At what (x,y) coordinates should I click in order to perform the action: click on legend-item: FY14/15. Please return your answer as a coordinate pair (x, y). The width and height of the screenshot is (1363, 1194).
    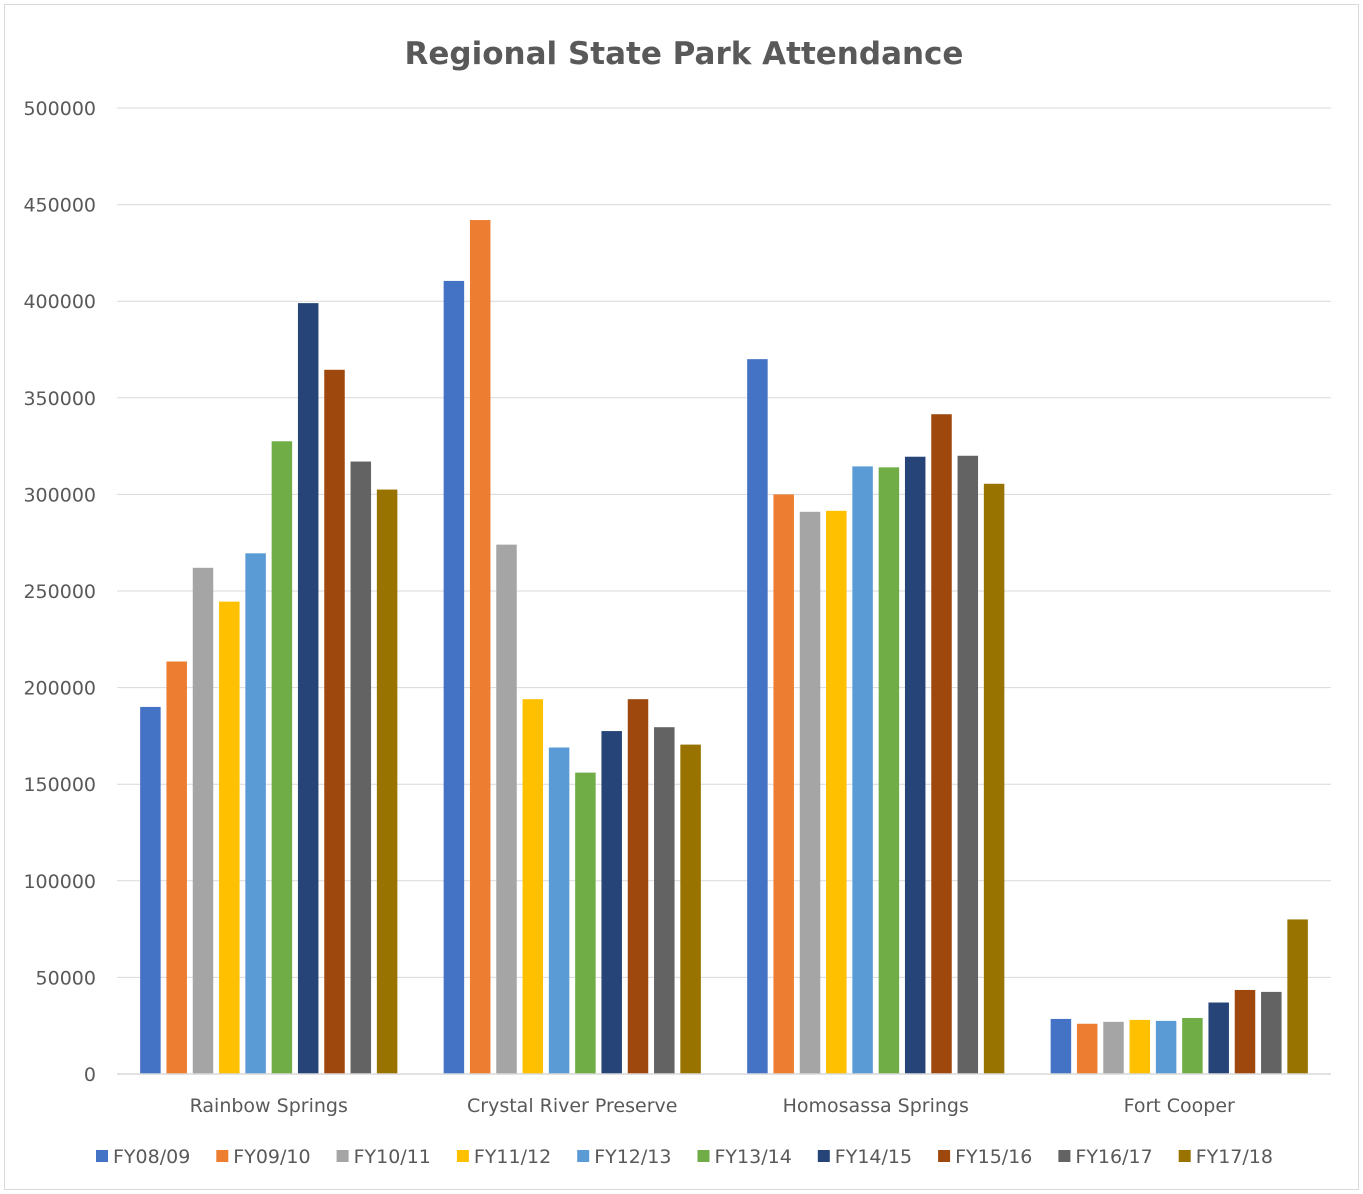
    Looking at the image, I should click on (864, 1157).